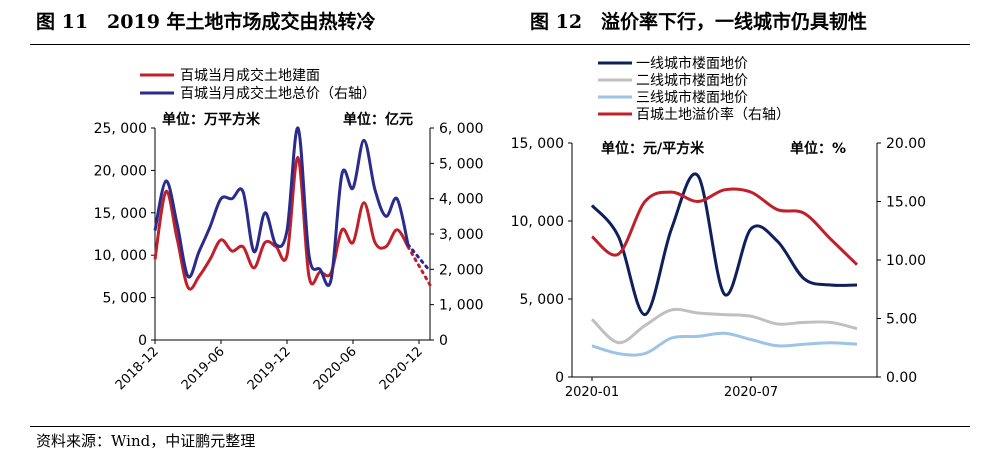 The width and height of the screenshot is (992, 461). What do you see at coordinates (461, 270) in the screenshot?
I see `y-tick-label-right: 2, 000` at bounding box center [461, 270].